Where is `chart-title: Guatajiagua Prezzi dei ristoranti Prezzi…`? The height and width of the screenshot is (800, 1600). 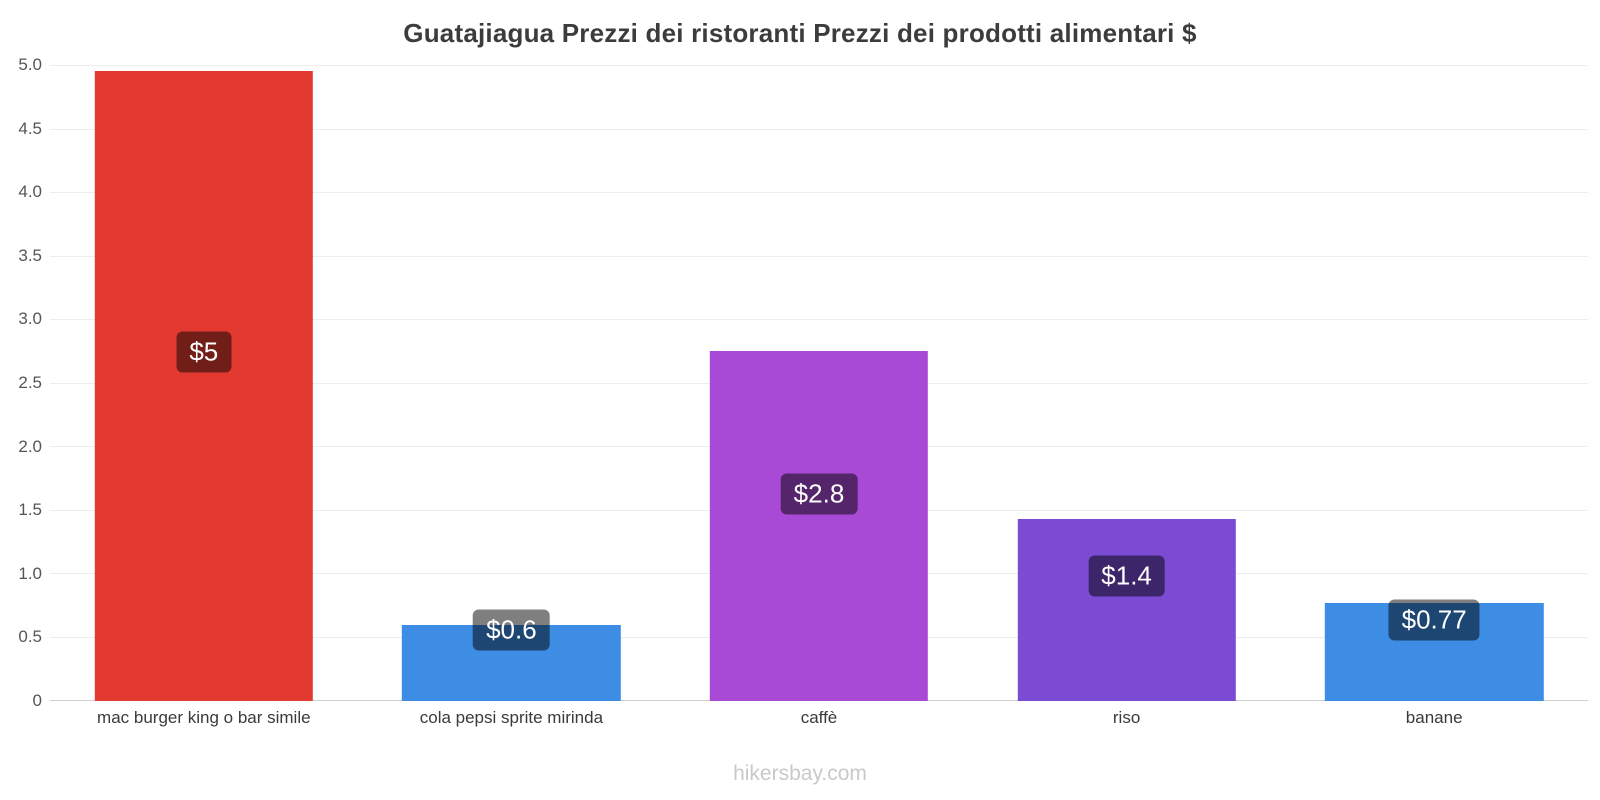
chart-title: Guatajiagua Prezzi dei ristoranti Prezzi… is located at coordinates (800, 33).